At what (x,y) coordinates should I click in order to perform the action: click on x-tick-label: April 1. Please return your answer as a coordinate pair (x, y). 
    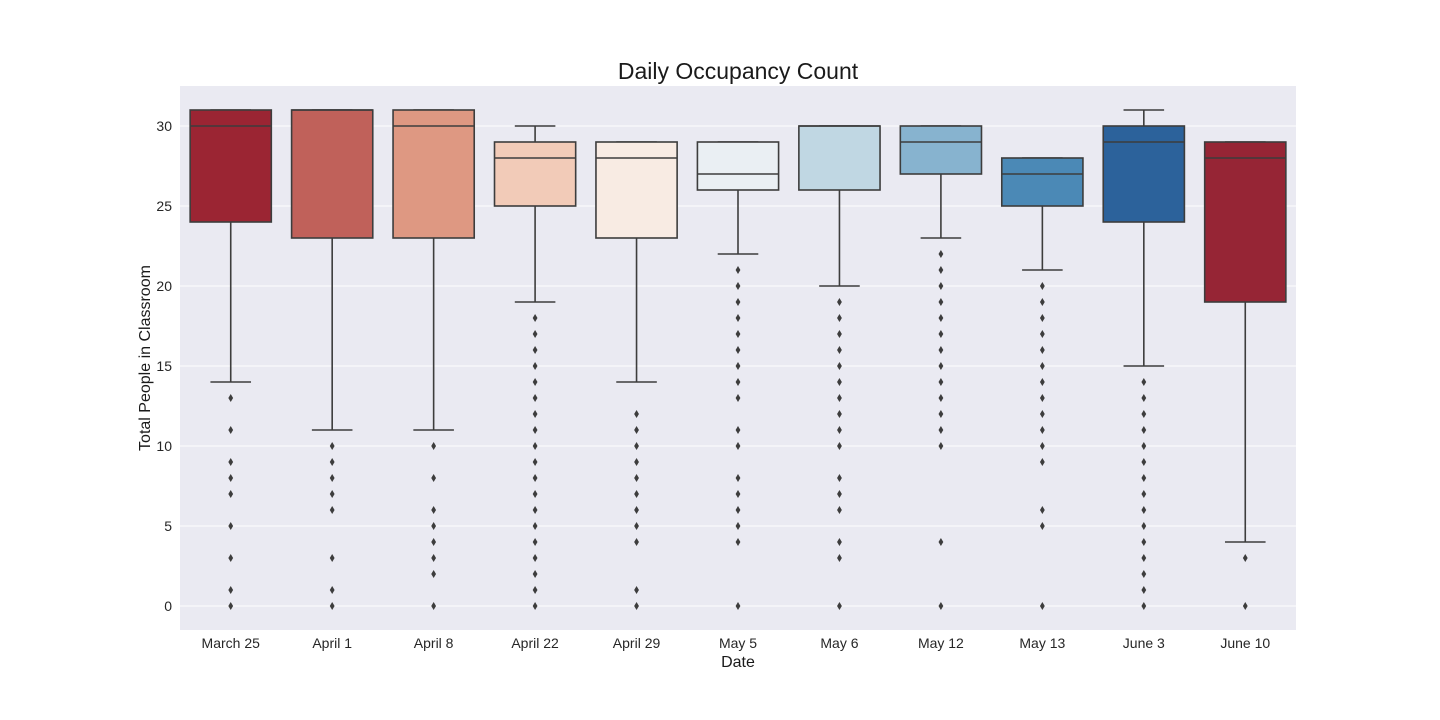
    Looking at the image, I should click on (332, 643).